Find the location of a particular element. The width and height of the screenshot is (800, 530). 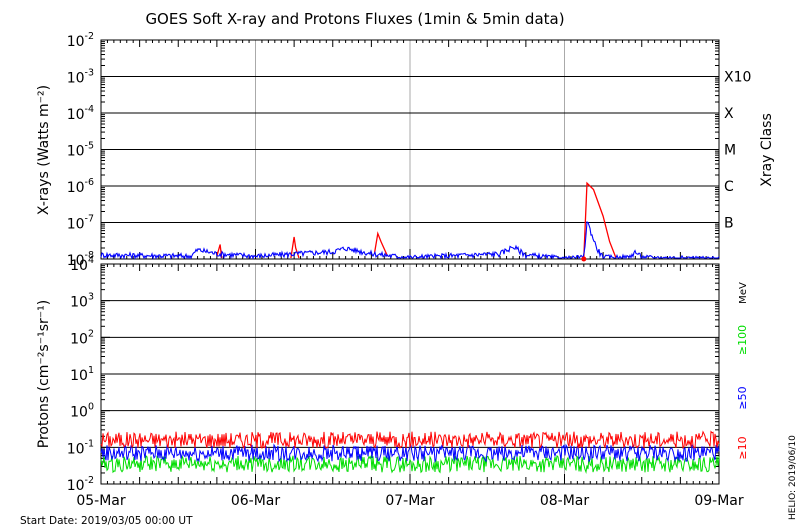

xray-class-label: X10 is located at coordinates (737, 78).